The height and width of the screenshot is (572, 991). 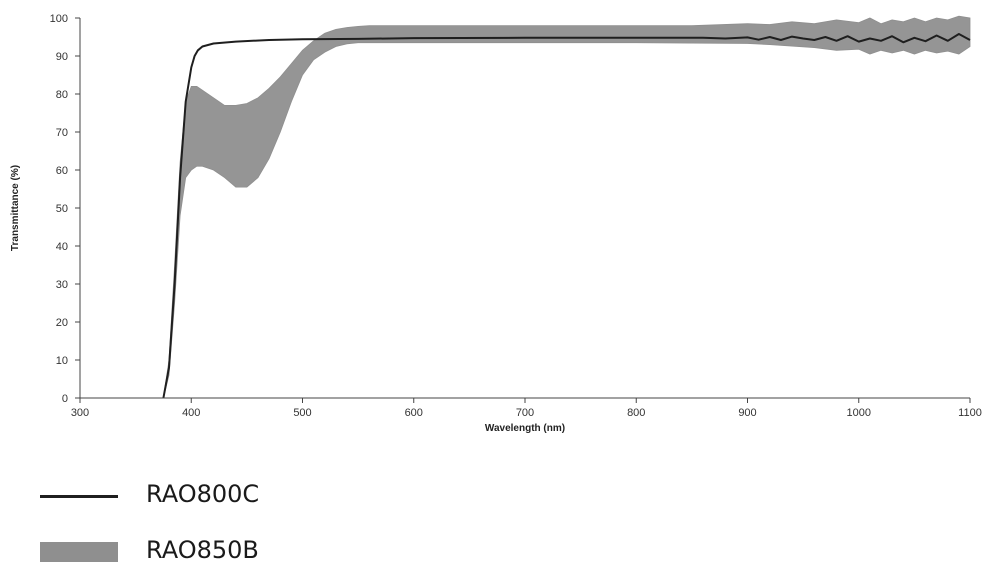 I want to click on y-tick-label: 0, so click(x=65, y=399).